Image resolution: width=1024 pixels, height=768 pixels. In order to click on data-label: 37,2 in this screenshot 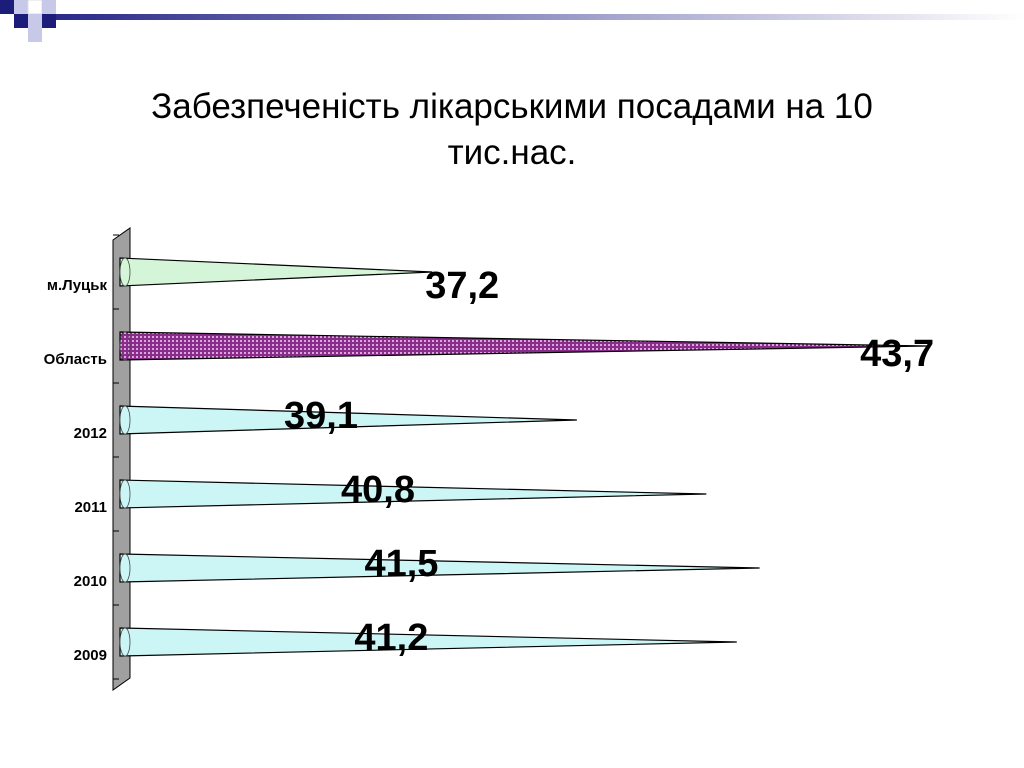, I will do `click(462, 286)`.